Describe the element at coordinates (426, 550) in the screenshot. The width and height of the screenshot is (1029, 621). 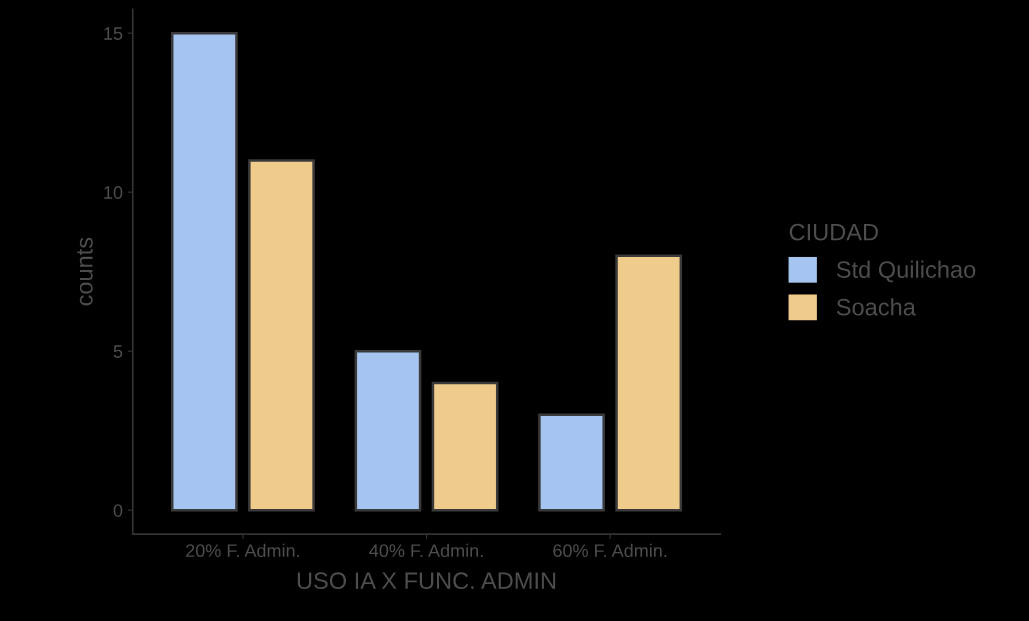
I see `x-tick-label: 40% F. Admin.` at that location.